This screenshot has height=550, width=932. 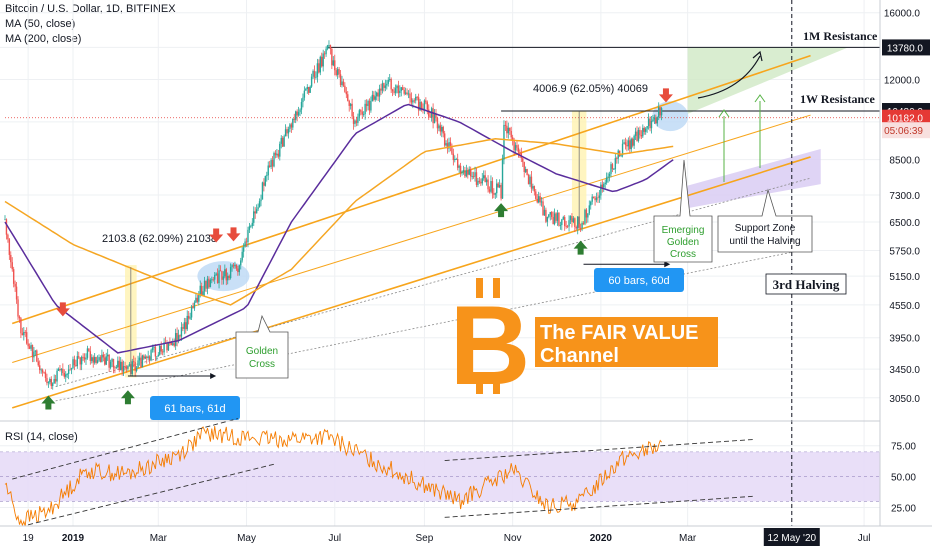 I want to click on rsi-title: RSI (14, close), so click(x=41, y=437).